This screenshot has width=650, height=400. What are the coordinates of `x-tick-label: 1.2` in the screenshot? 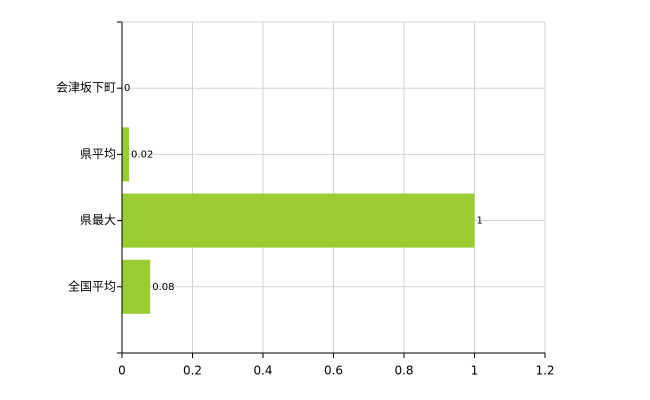 It's located at (544, 371).